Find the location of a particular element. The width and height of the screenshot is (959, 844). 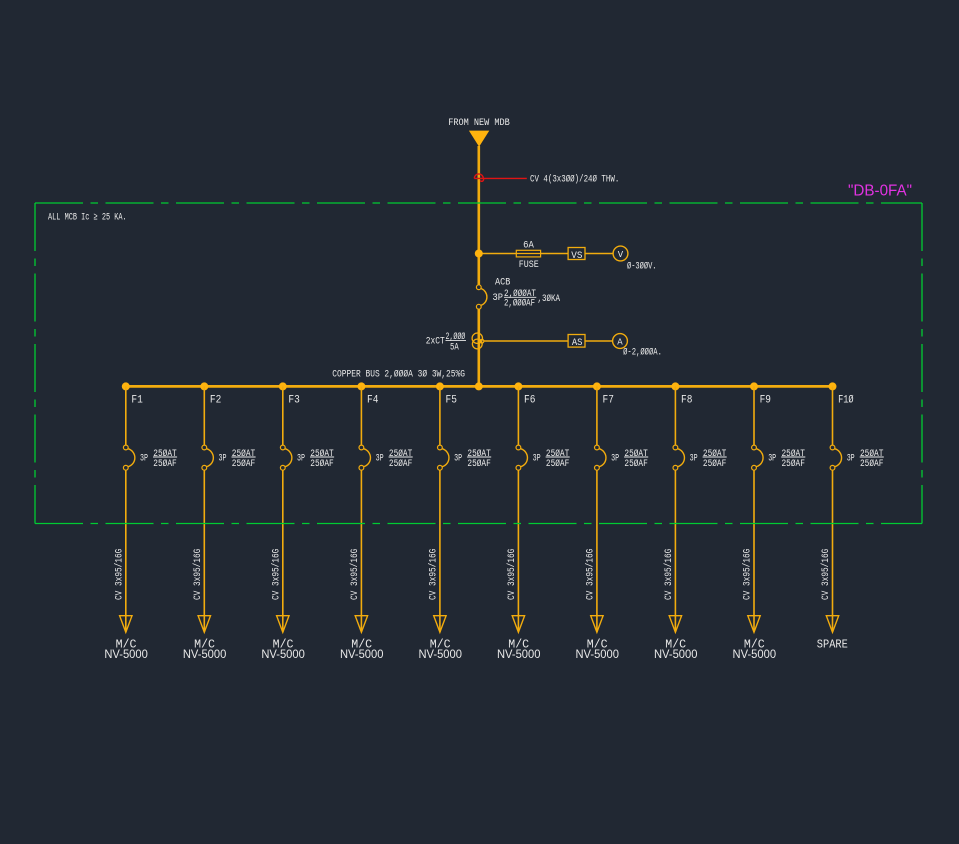

svg-text: ,3ØKA is located at coordinates (549, 299).